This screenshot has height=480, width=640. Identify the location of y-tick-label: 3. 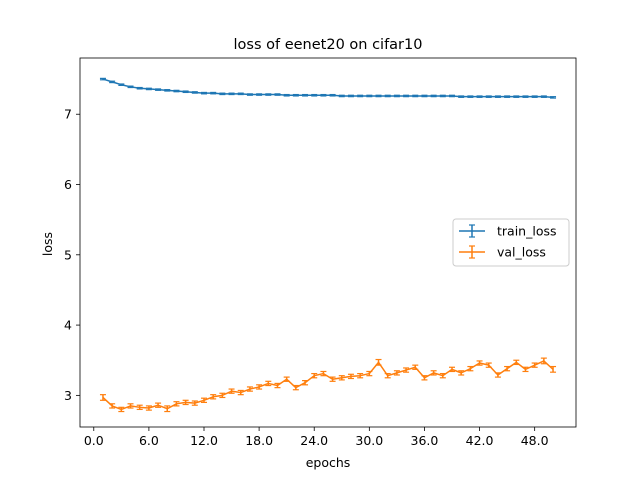
(68, 395).